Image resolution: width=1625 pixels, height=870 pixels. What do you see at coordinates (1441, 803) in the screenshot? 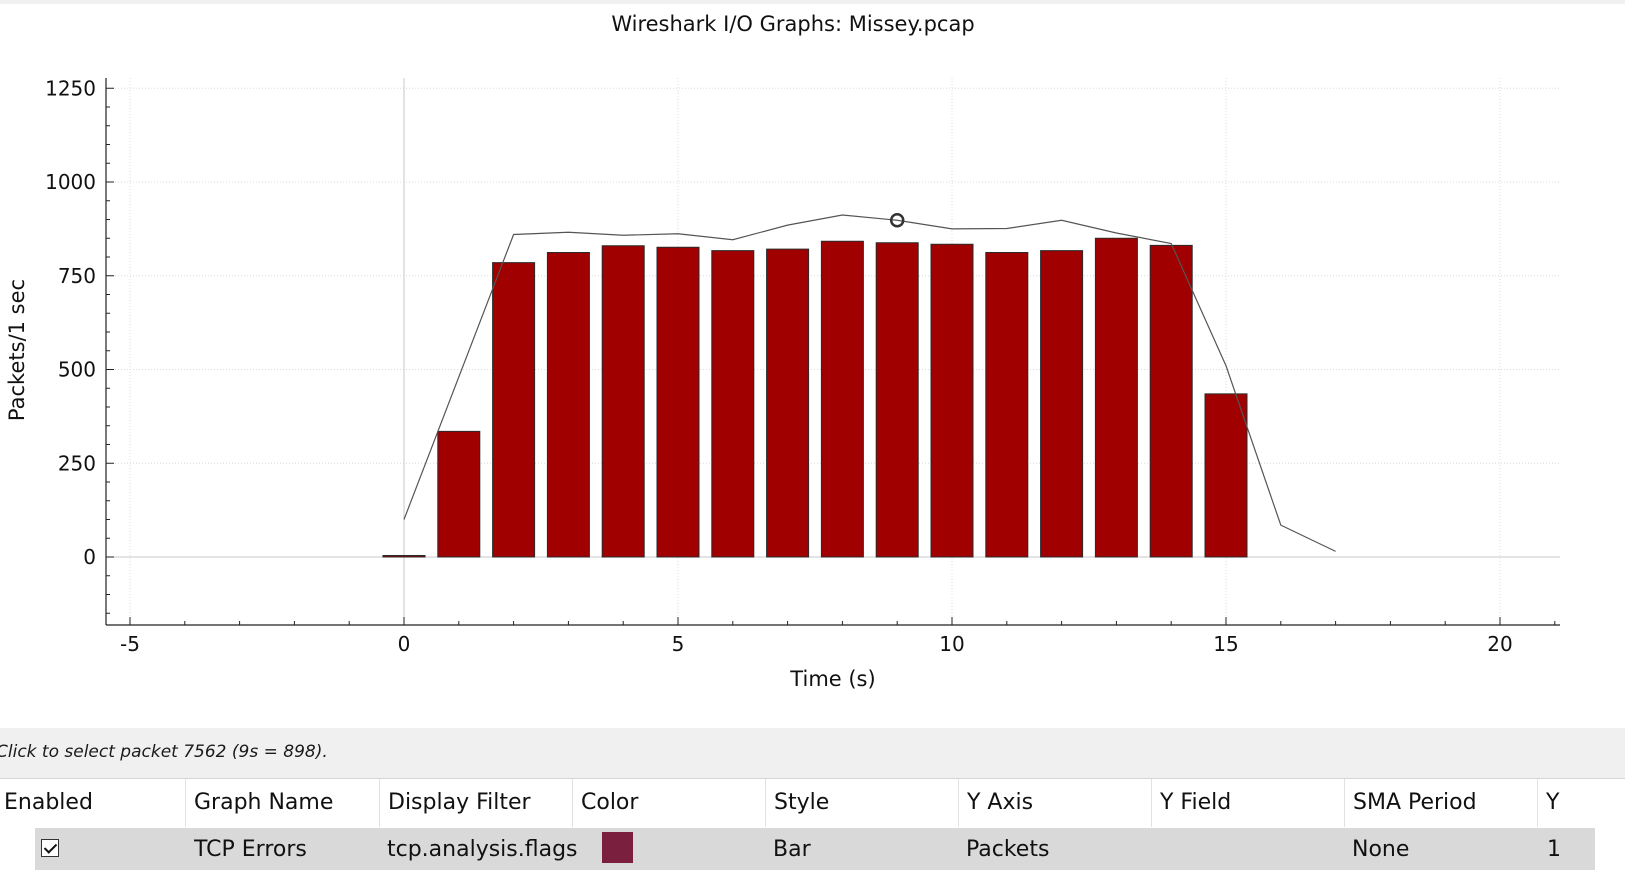
I see `column-sma-period: SMA Period` at bounding box center [1441, 803].